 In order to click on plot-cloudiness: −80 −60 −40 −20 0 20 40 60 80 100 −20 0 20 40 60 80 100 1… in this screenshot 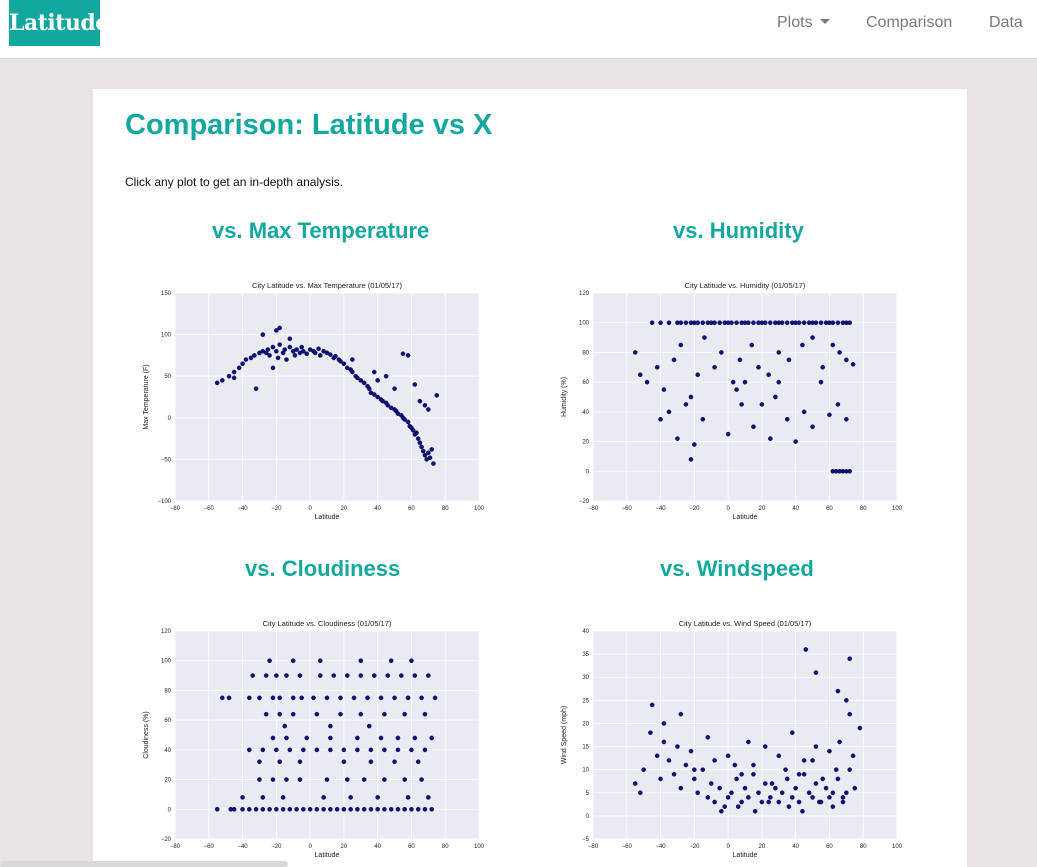, I will do `click(313, 740)`.